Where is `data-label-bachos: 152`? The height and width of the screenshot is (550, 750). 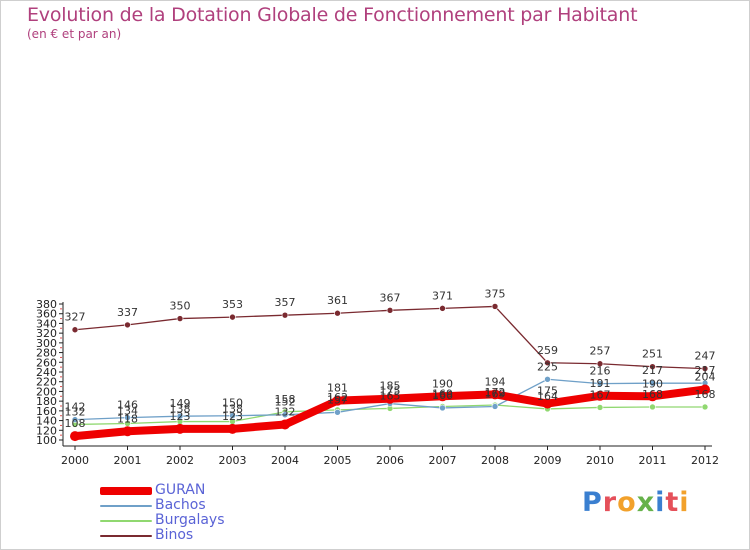
data-label-bachos: 152 is located at coordinates (285, 402).